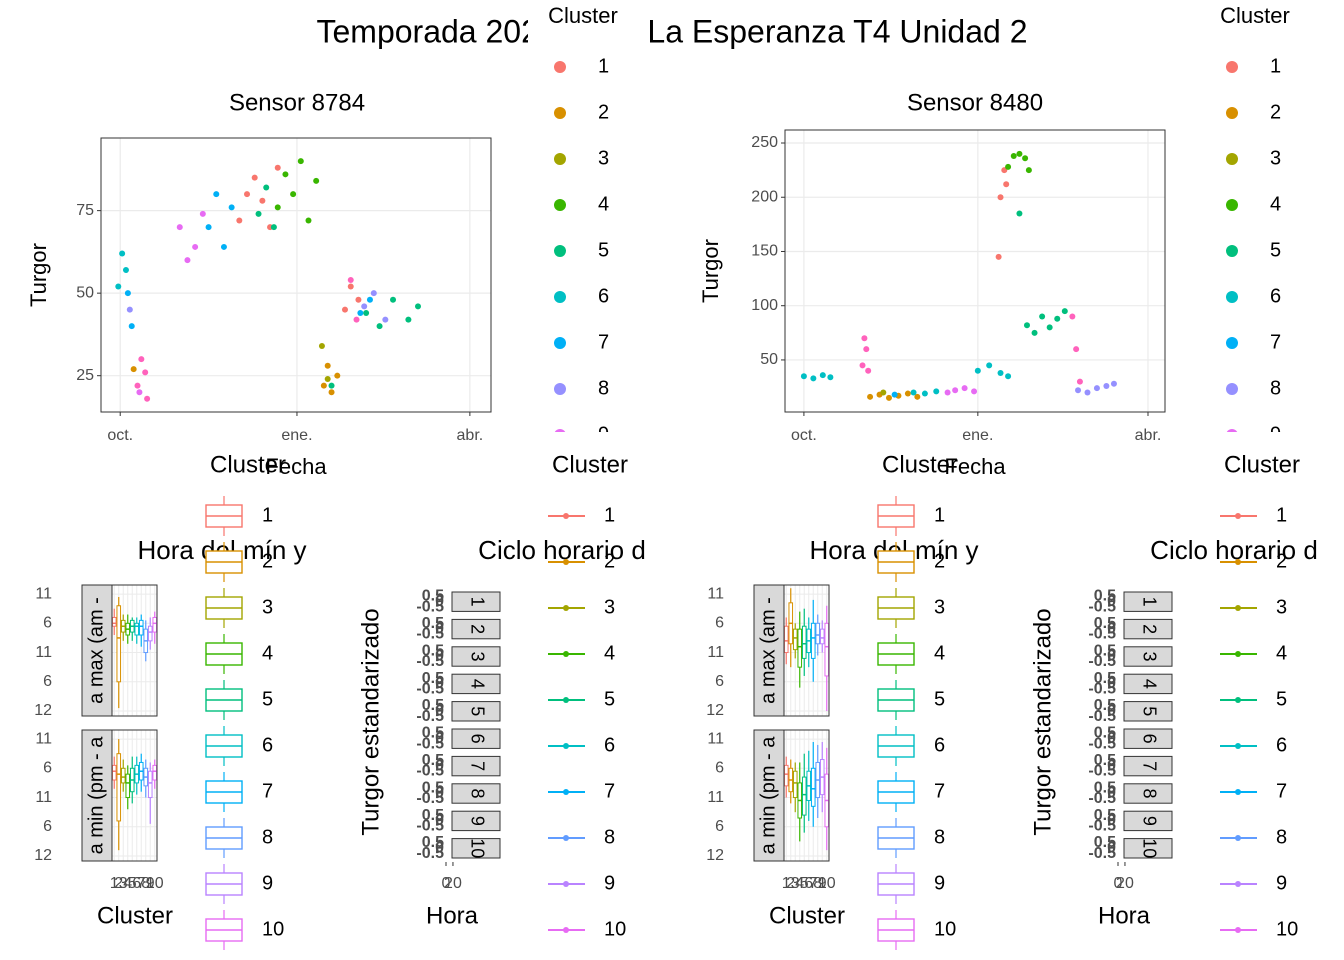 The width and height of the screenshot is (1344, 960). Describe the element at coordinates (822, 883) in the screenshot. I see `x-tick-label: 9` at that location.